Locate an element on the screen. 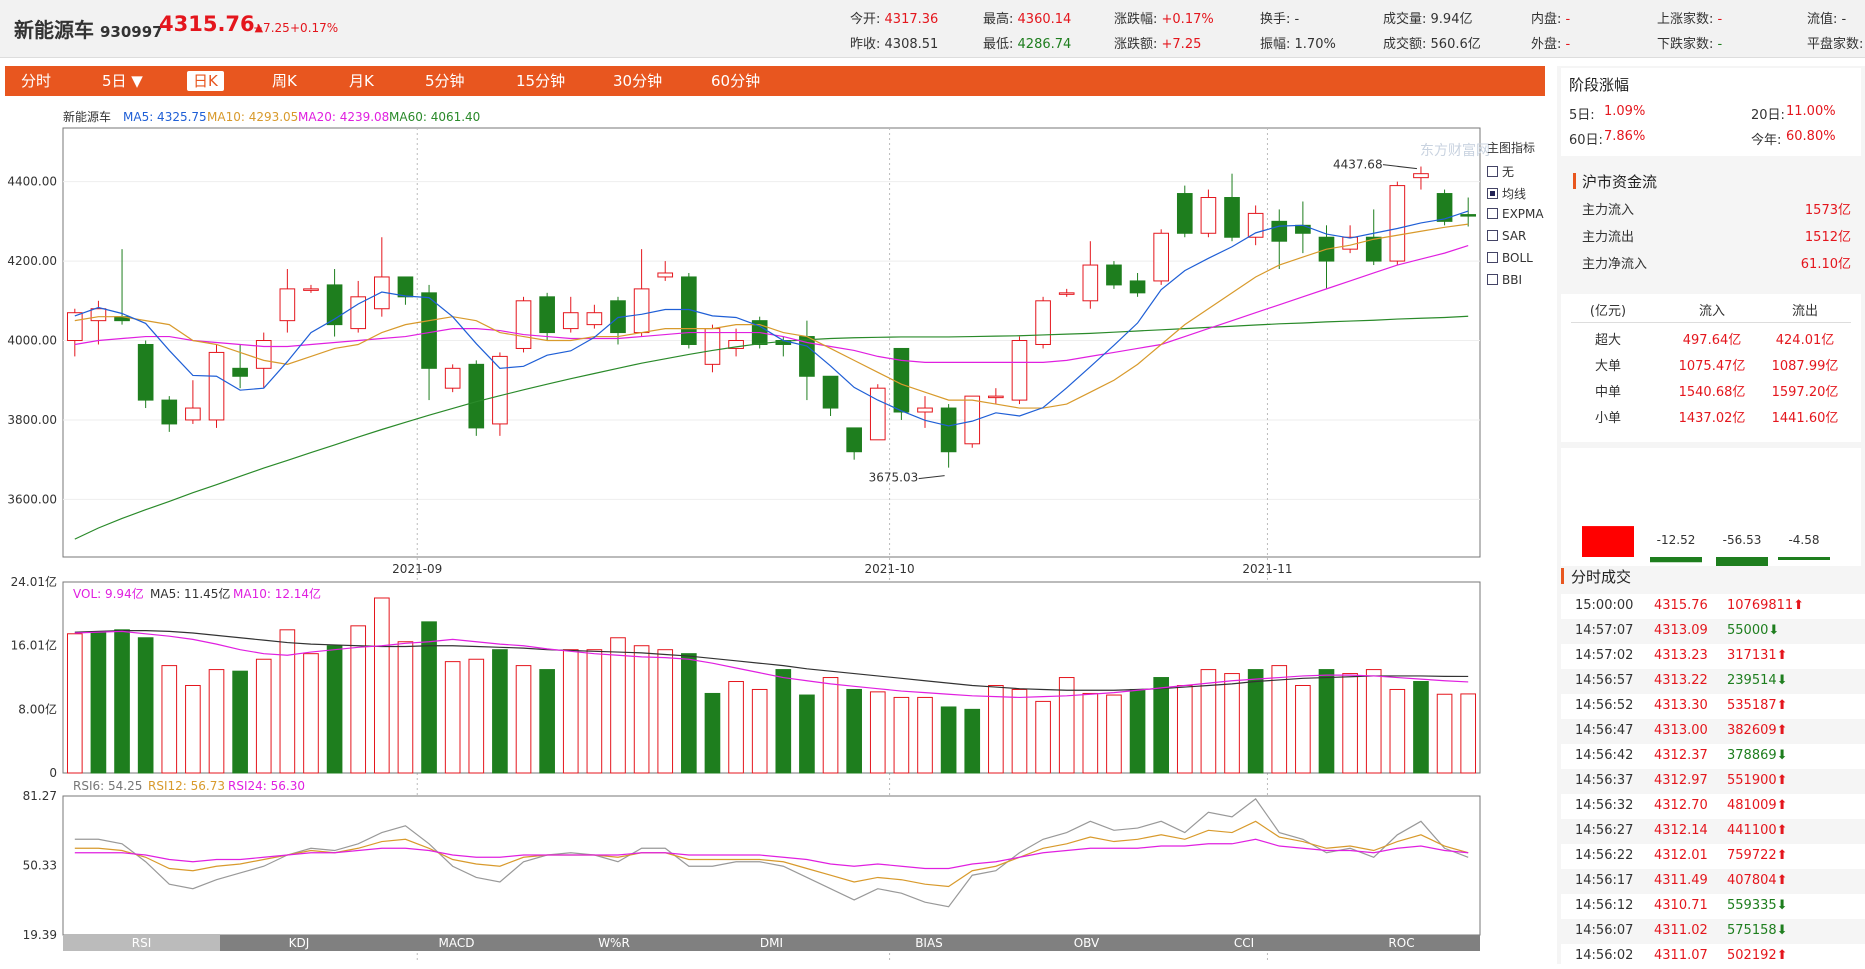  rsi-ytick: 81.27 is located at coordinates (40, 796).